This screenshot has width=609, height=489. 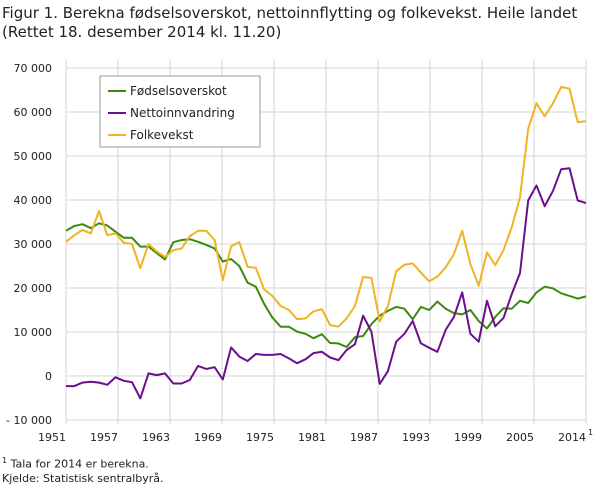 What do you see at coordinates (468, 437) in the screenshot?
I see `x-tick-label: 1999` at bounding box center [468, 437].